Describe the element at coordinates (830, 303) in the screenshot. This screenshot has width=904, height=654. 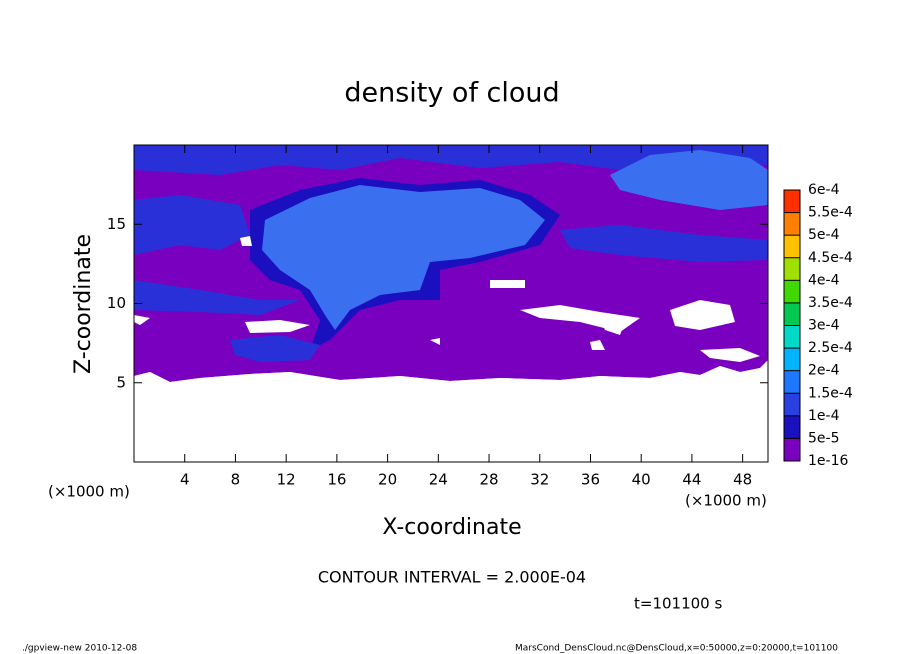
I see `colorbar-label: 3.5e-4` at that location.